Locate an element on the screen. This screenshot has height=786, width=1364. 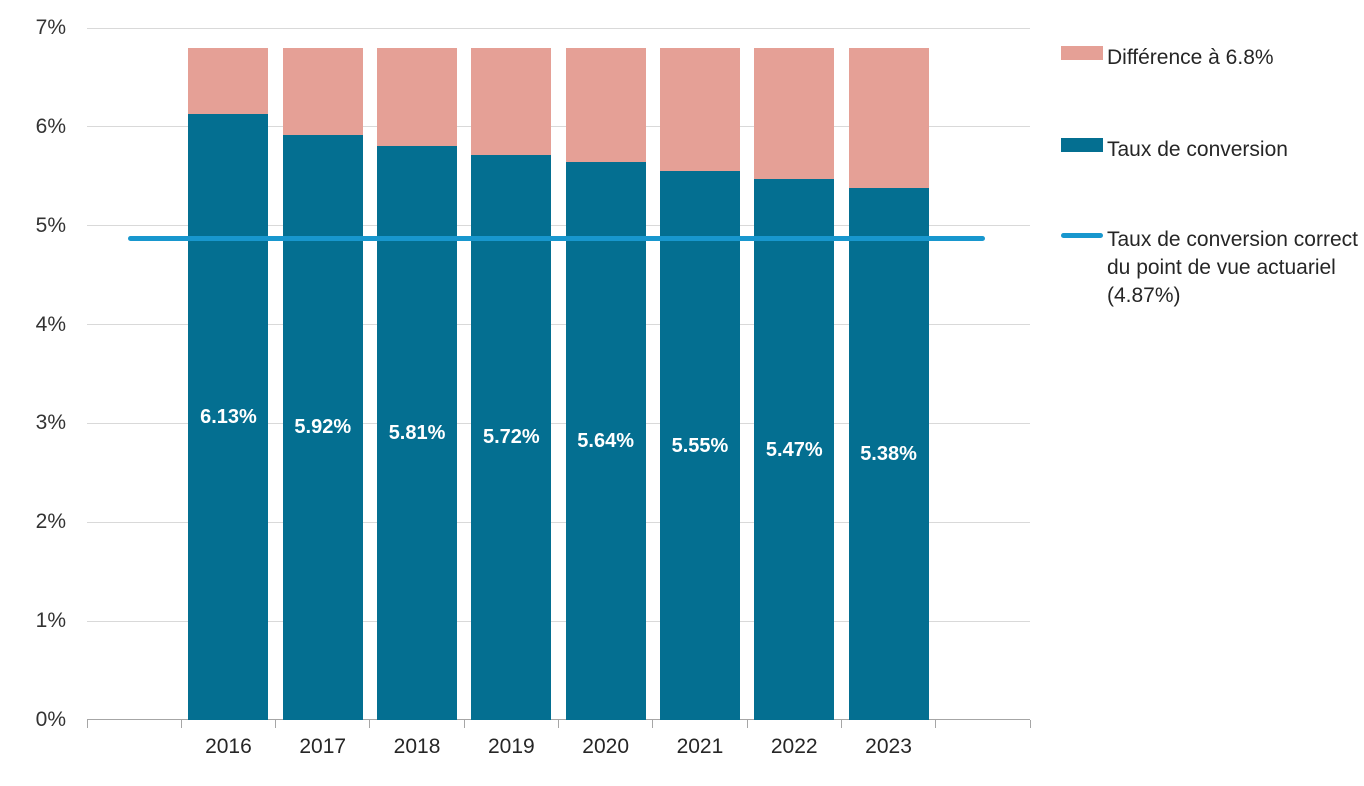
x-axis-tick-label: 2018 is located at coordinates (417, 746).